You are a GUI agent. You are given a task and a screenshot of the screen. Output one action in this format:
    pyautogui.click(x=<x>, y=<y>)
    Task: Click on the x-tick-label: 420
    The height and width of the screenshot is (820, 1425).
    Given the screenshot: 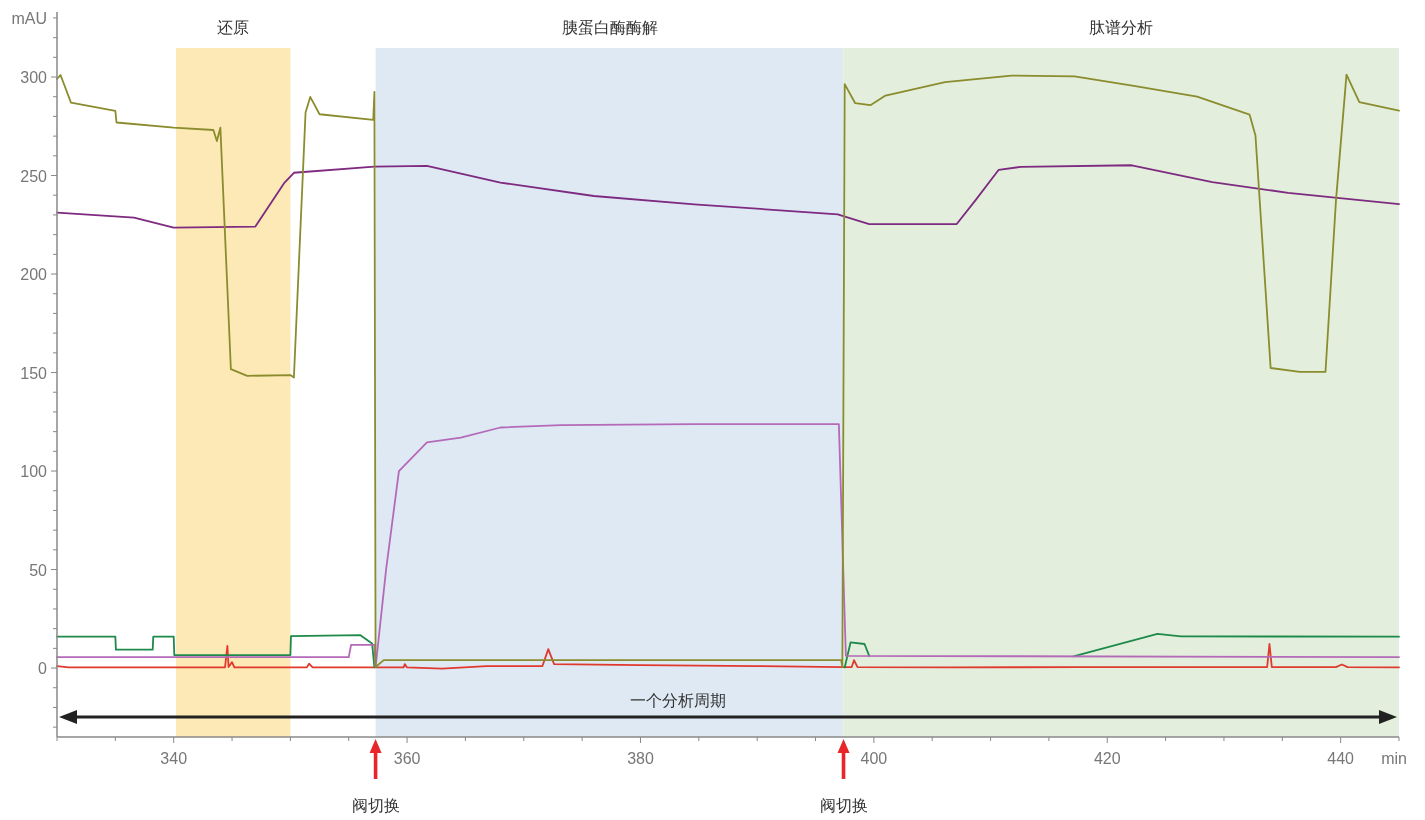 What is the action you would take?
    pyautogui.click(x=1107, y=758)
    